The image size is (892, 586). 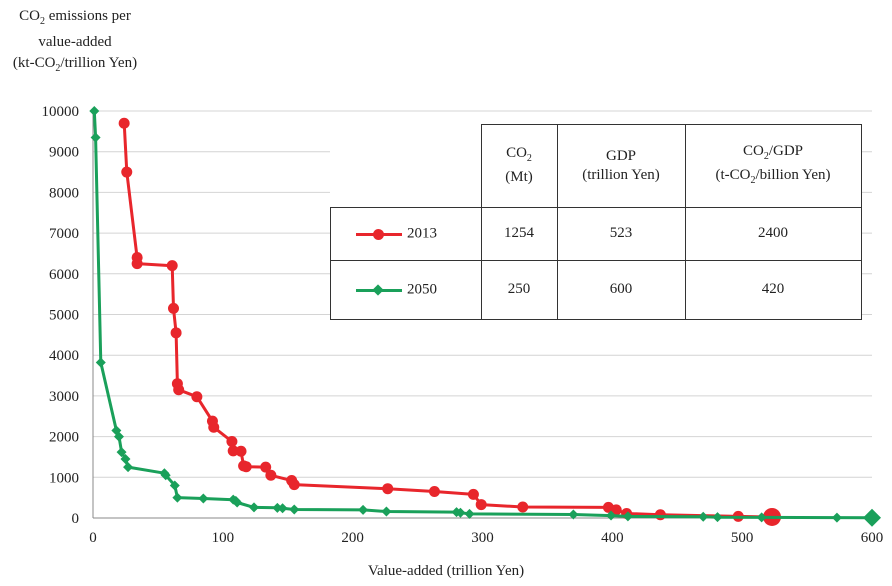 I want to click on table-cell-gdp-2013: 523, so click(x=621, y=233).